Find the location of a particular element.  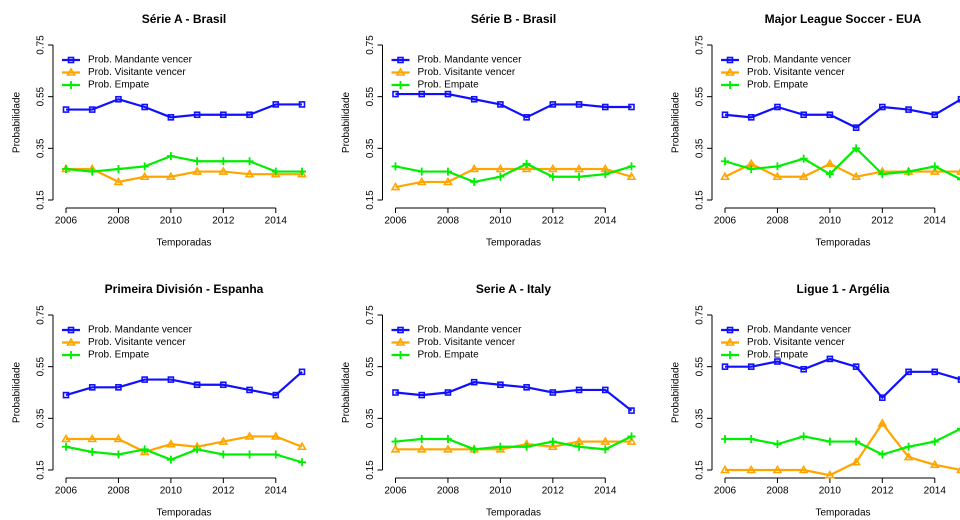

chart-title: Primeira División - Espanha is located at coordinates (184, 289).